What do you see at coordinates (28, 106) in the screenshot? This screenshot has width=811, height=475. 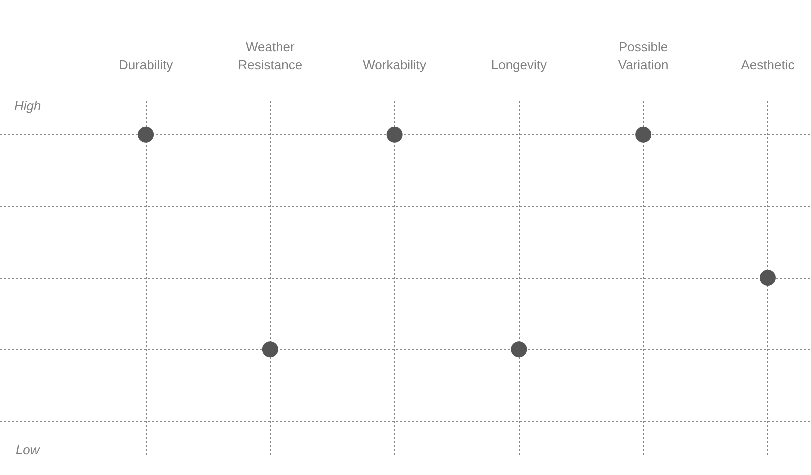 I see `text: High` at bounding box center [28, 106].